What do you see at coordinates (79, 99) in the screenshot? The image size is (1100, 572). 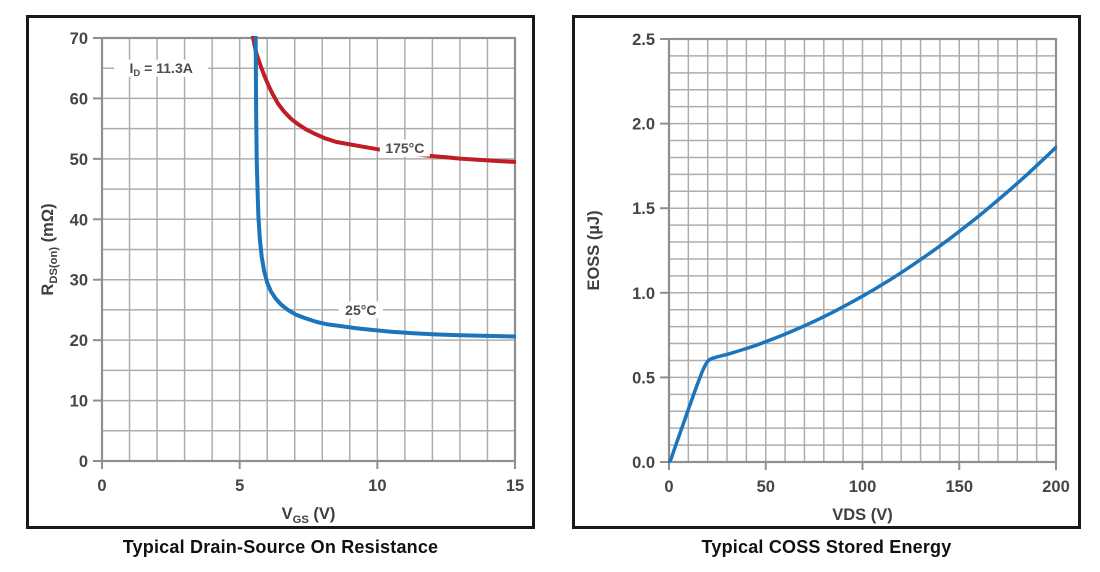 I see `y-tick-label: 60` at bounding box center [79, 99].